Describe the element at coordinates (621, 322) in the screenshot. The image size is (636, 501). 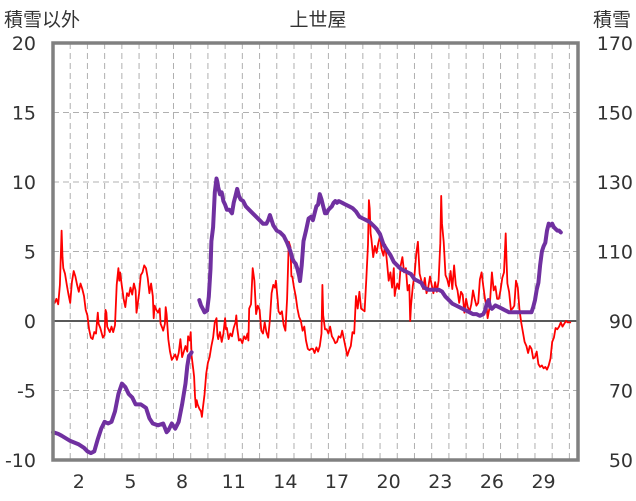
I see `right-tick-label: 90` at that location.